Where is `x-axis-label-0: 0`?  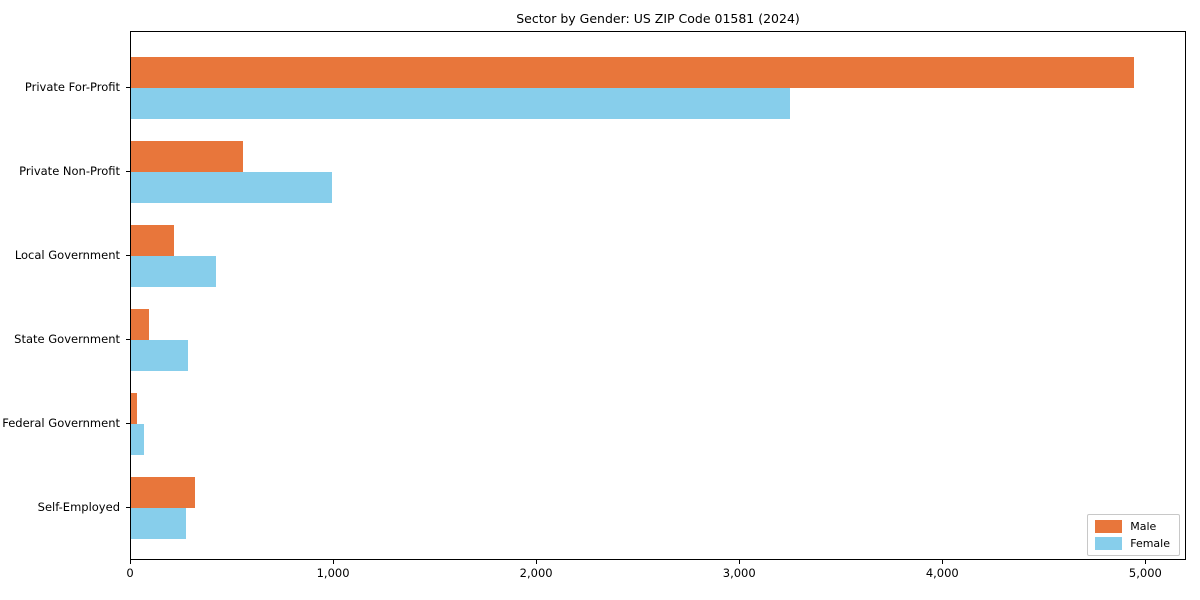
x-axis-label-0: 0 is located at coordinates (130, 573).